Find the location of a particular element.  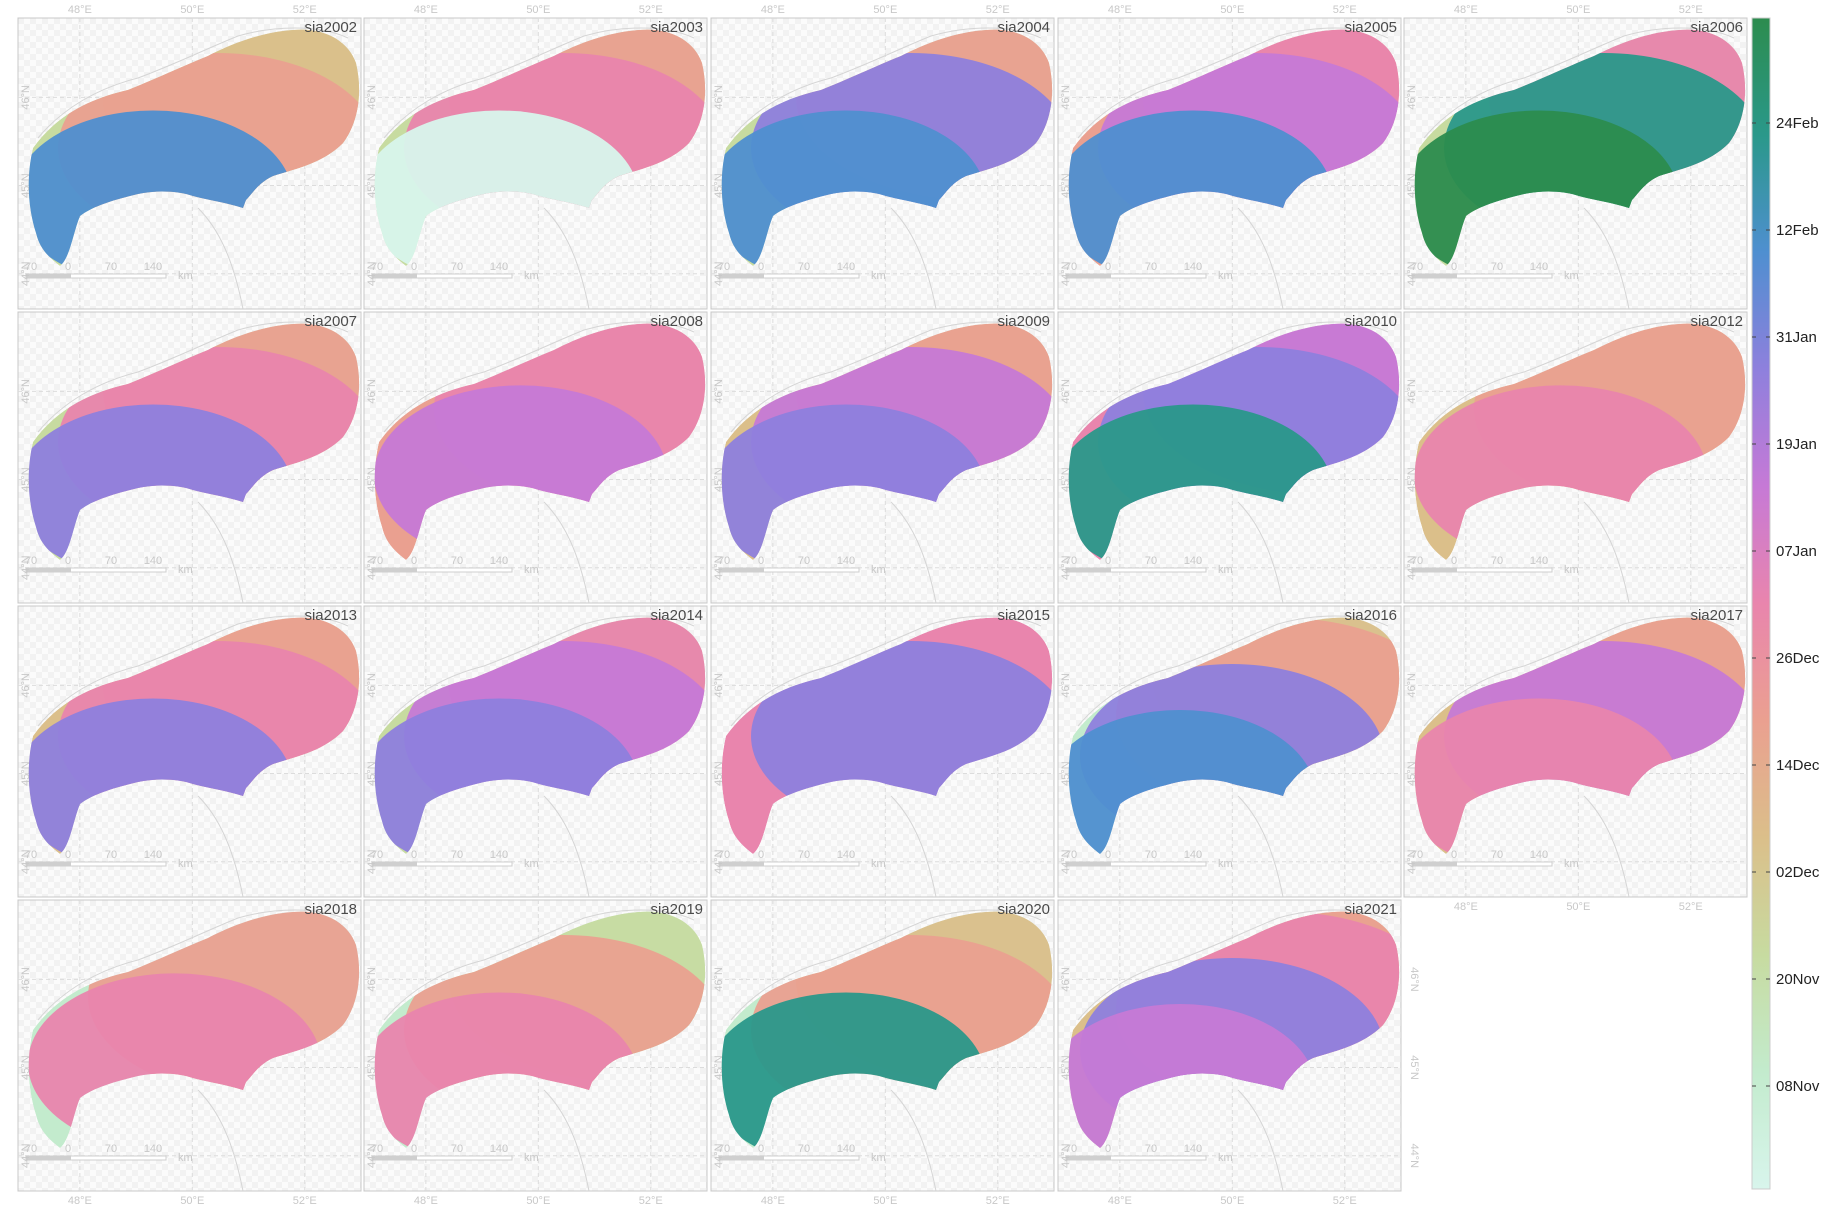

map-panel: 70 0 70 140 km sia2003 44°N 45°N 46°N is located at coordinates (535, 163).